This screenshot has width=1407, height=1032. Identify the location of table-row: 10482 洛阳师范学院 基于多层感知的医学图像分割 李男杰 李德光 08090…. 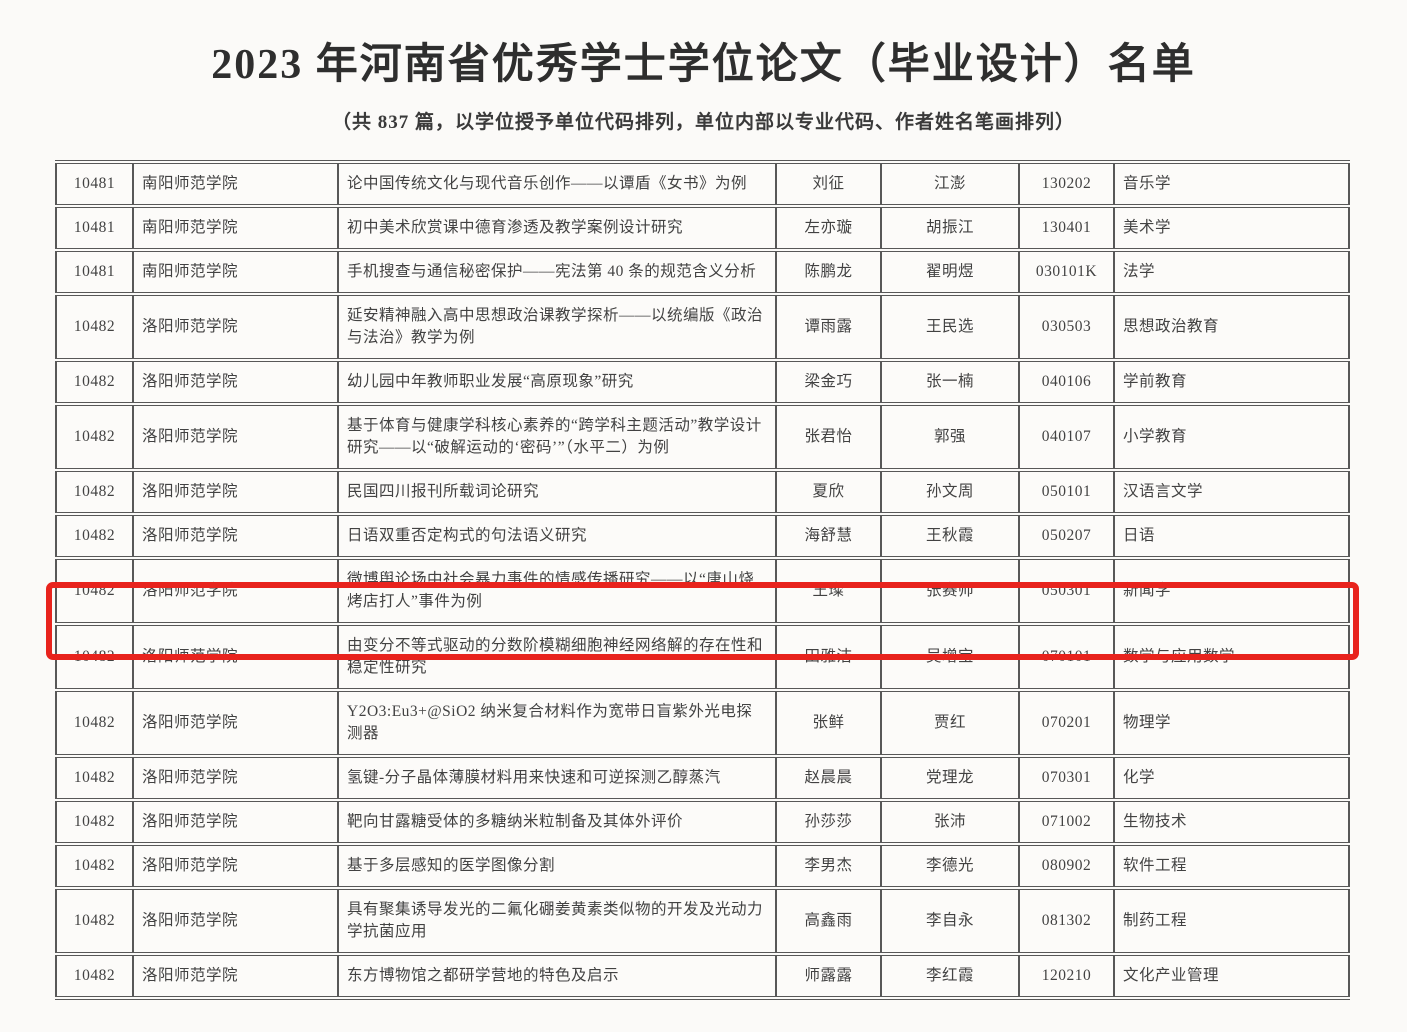
(702, 867).